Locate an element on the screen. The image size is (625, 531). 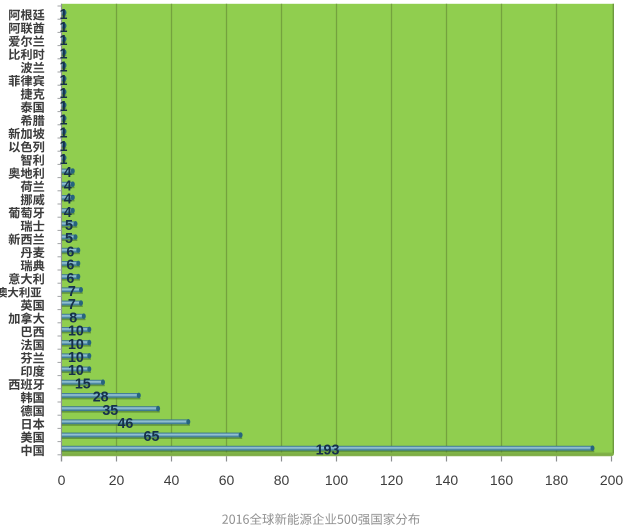
svg-text: 65 is located at coordinates (152, 437).